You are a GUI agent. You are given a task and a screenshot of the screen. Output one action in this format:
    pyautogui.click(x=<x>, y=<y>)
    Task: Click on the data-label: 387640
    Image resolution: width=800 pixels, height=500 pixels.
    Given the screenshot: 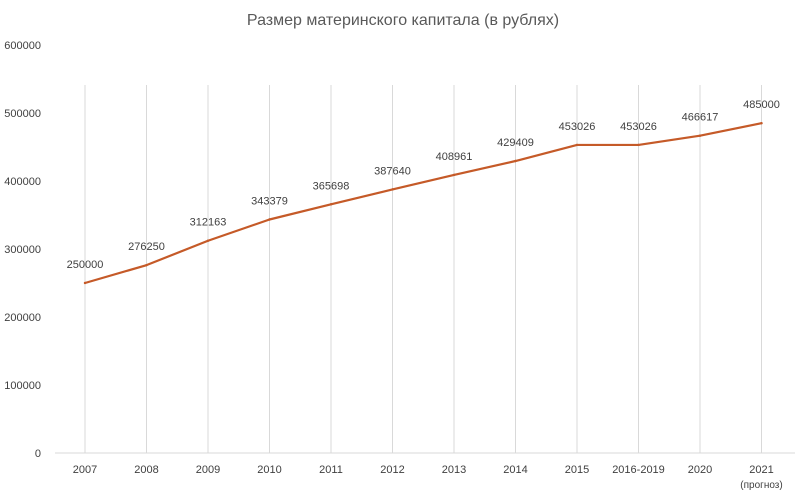 What is the action you would take?
    pyautogui.click(x=392, y=171)
    